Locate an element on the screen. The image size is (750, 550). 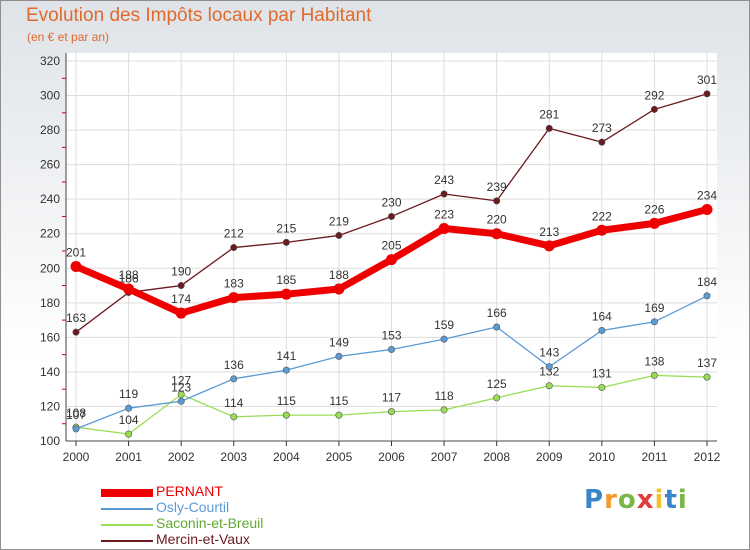
legend-item: Saconin-et-Breuil is located at coordinates (211, 523).